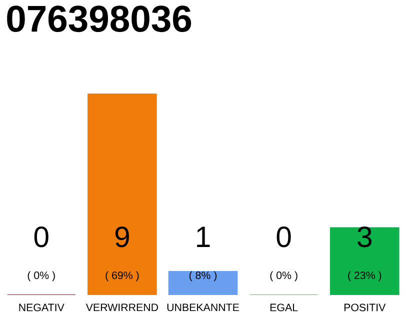 The width and height of the screenshot is (410, 320). Describe the element at coordinates (284, 308) in the screenshot. I see `x-tick-label: EGAL` at that location.